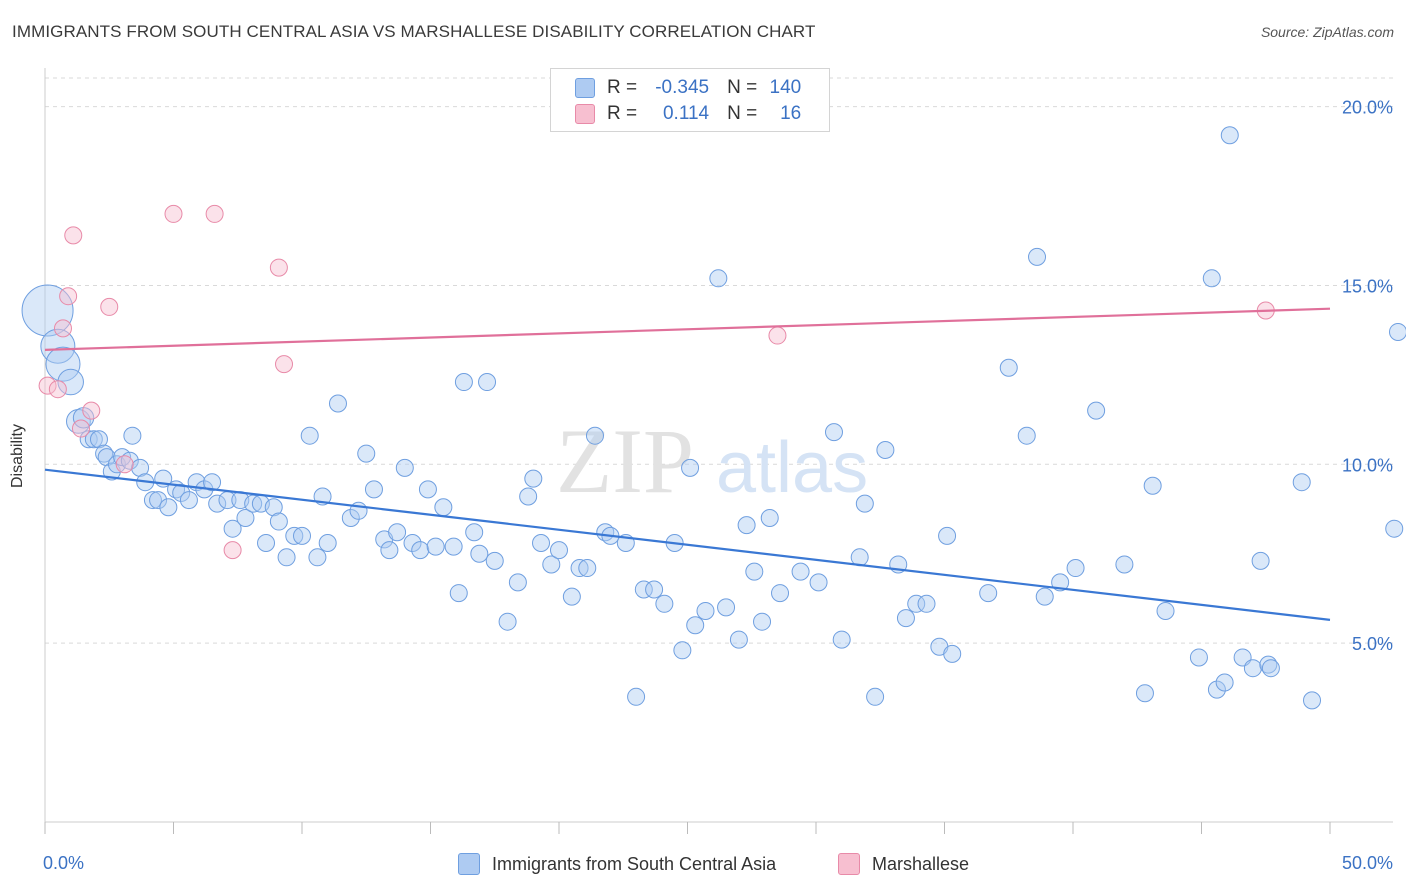 The image size is (1406, 892). I want to click on legend-r-value-blue: -0.345, so click(682, 87).